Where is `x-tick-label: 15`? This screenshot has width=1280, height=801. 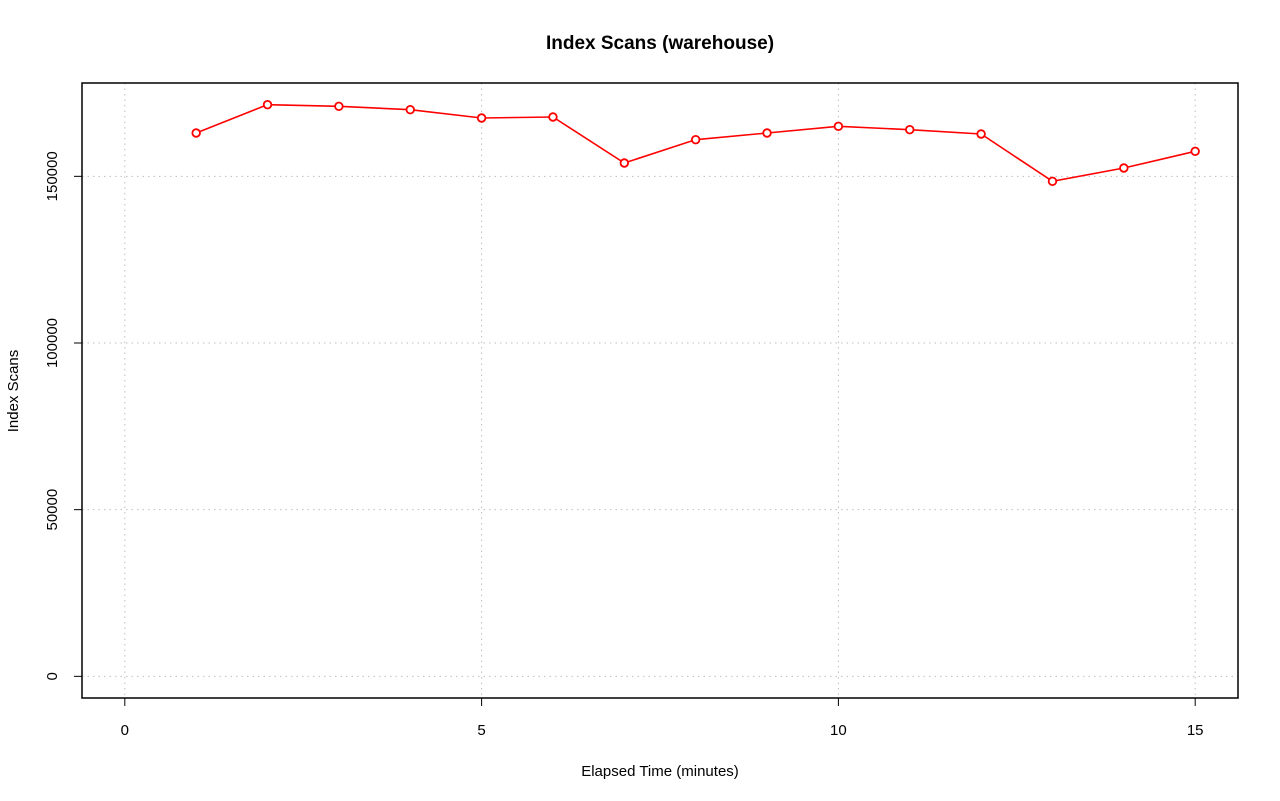 x-tick-label: 15 is located at coordinates (1195, 730).